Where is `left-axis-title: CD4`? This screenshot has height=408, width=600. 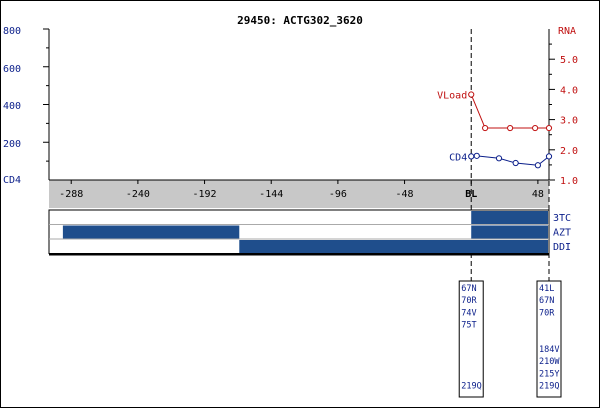 left-axis-title: CD4 is located at coordinates (12, 180).